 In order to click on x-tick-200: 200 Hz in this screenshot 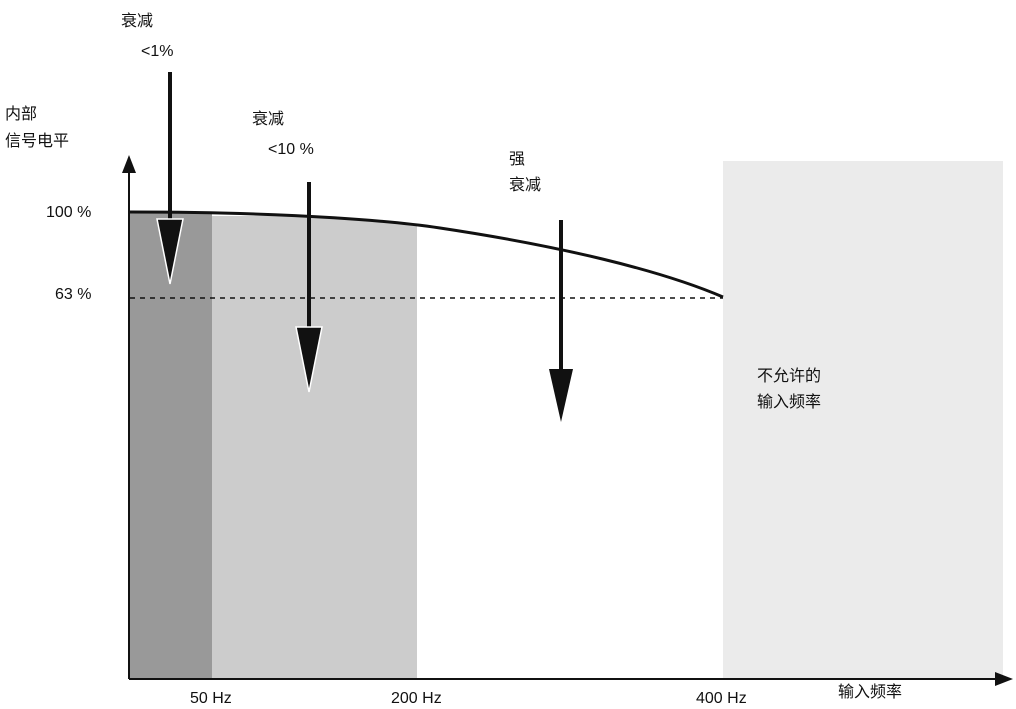, I will do `click(416, 698)`.